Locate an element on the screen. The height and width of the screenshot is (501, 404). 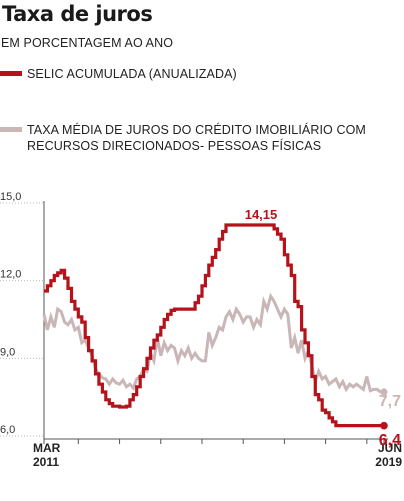
chart-title: Taxa de juros is located at coordinates (77, 14).